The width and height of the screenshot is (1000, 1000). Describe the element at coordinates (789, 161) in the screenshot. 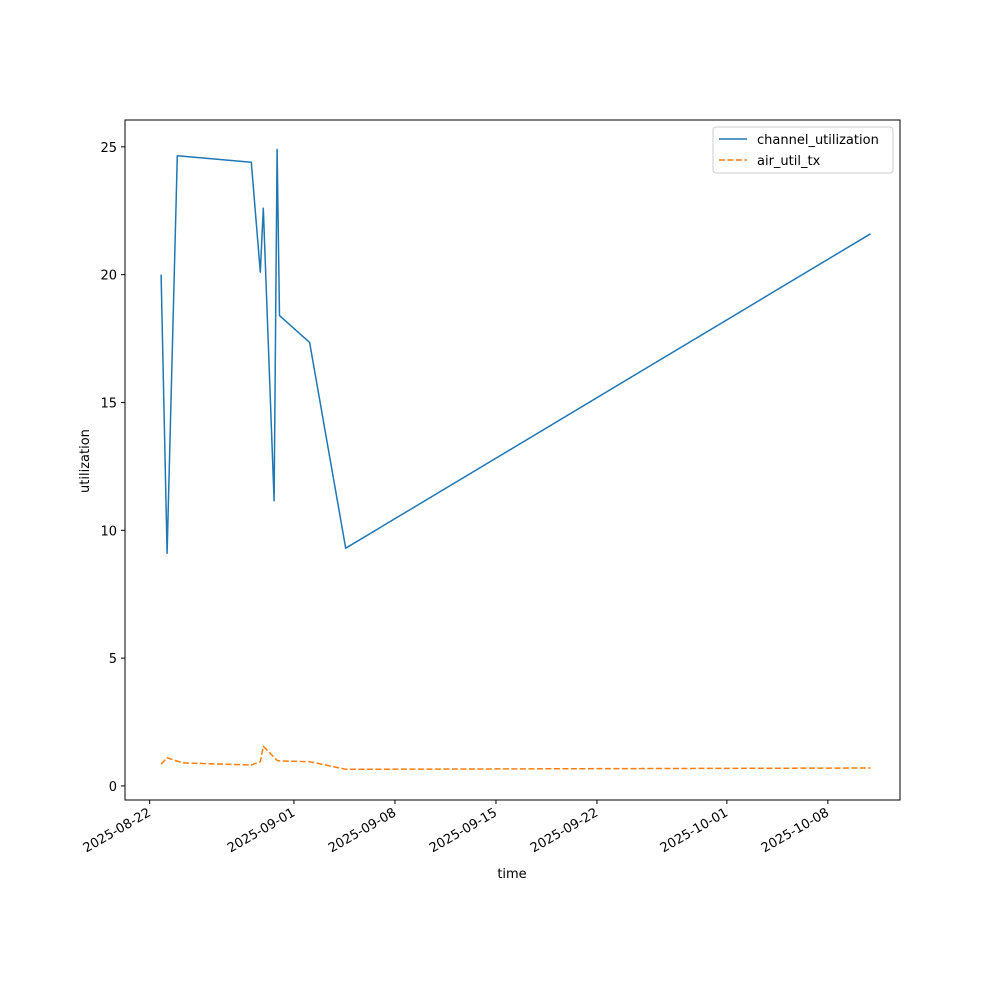

I see `legend-label-air-util-tx: air_util_tx` at that location.